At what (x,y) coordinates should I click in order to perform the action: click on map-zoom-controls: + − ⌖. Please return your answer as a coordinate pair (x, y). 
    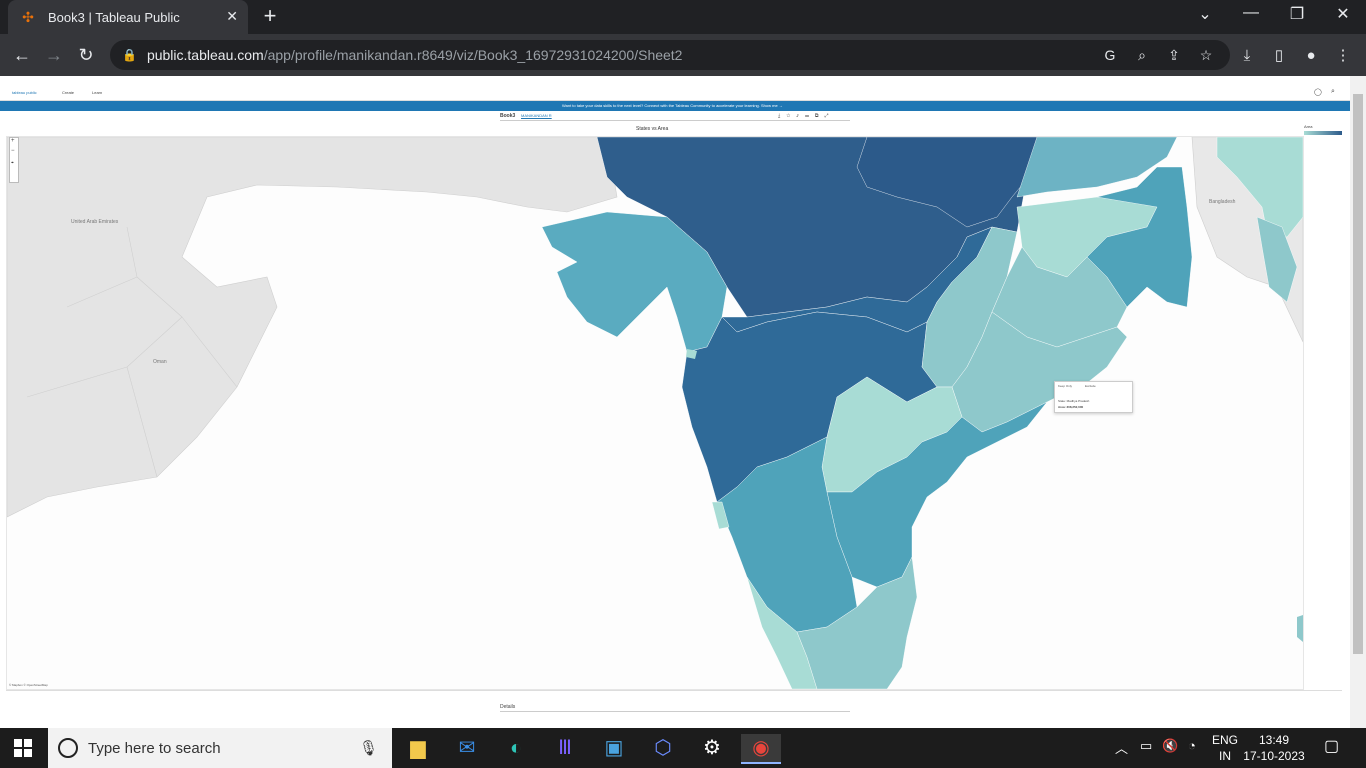
    Looking at the image, I should click on (14, 160).